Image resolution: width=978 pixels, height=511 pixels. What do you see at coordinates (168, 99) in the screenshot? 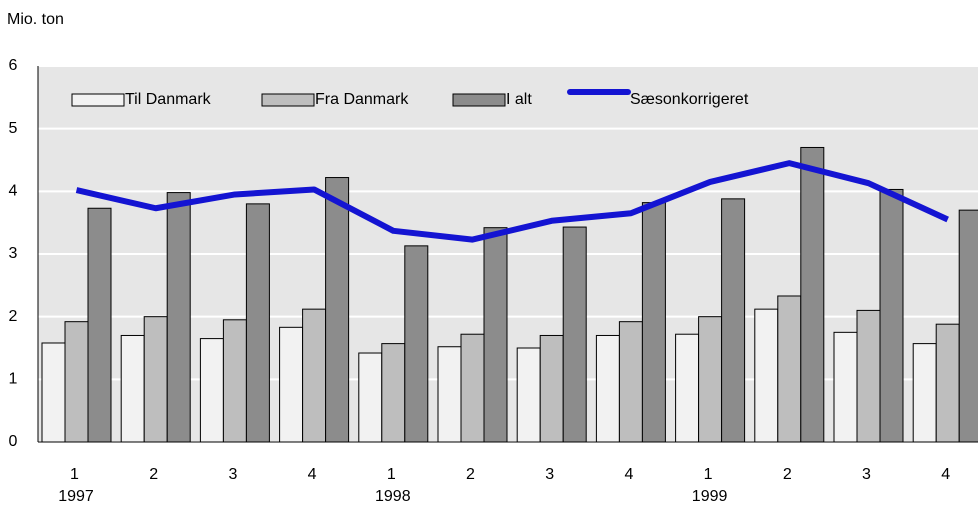
I see `legend-label: Til Danmark` at bounding box center [168, 99].